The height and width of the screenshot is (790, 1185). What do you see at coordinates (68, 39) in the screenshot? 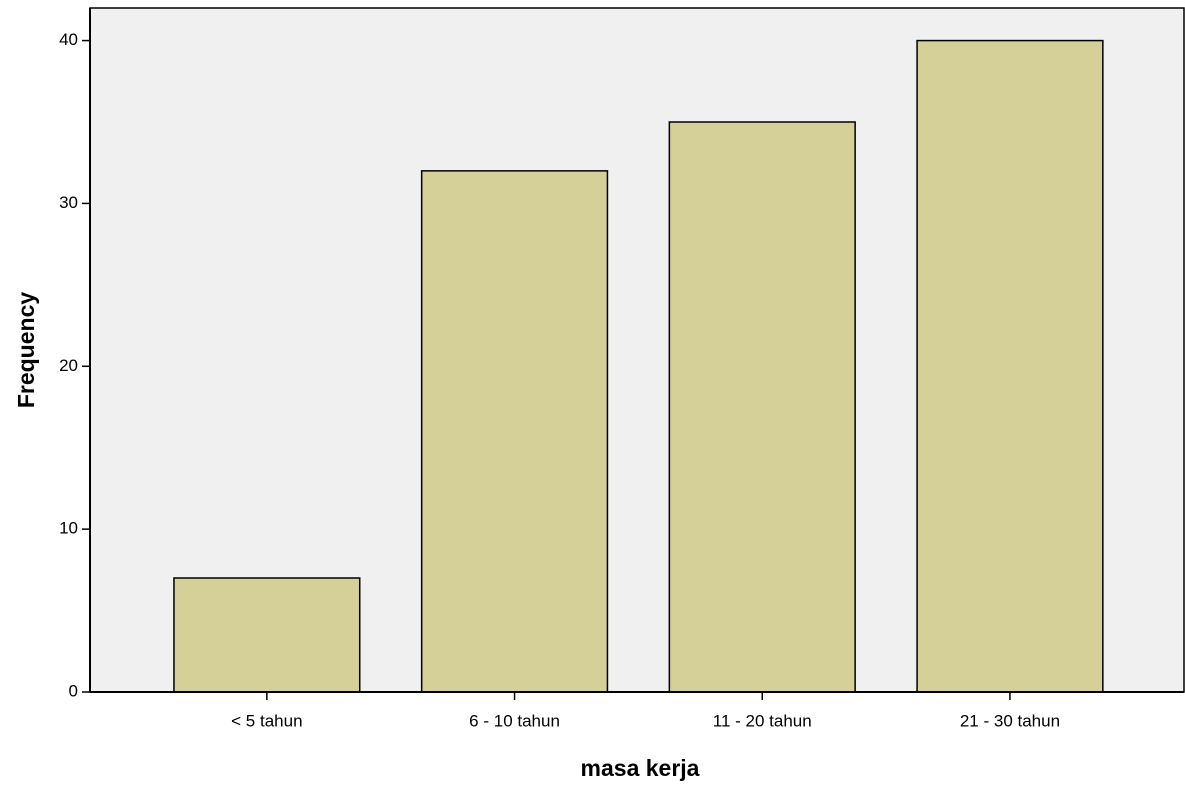
I see `y-tick-label: 40` at bounding box center [68, 39].